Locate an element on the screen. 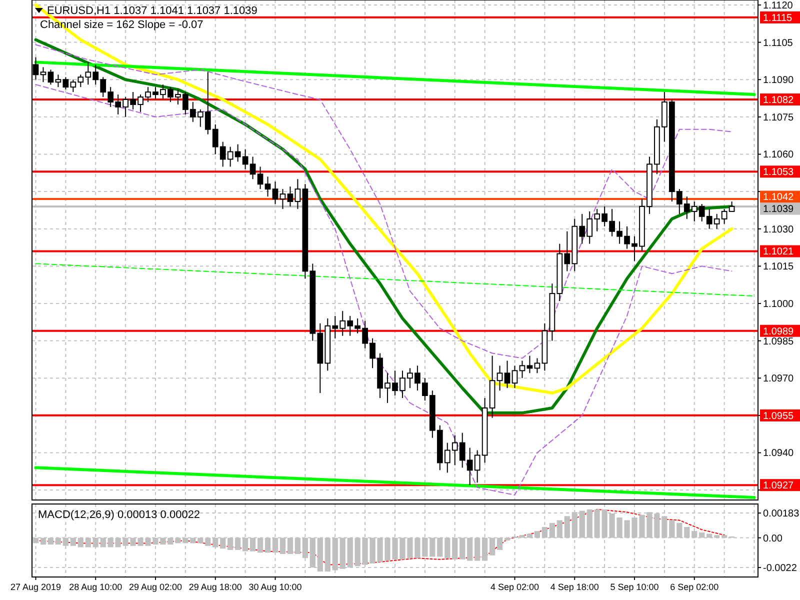  y-tick-label: 1.1015 is located at coordinates (778, 267).